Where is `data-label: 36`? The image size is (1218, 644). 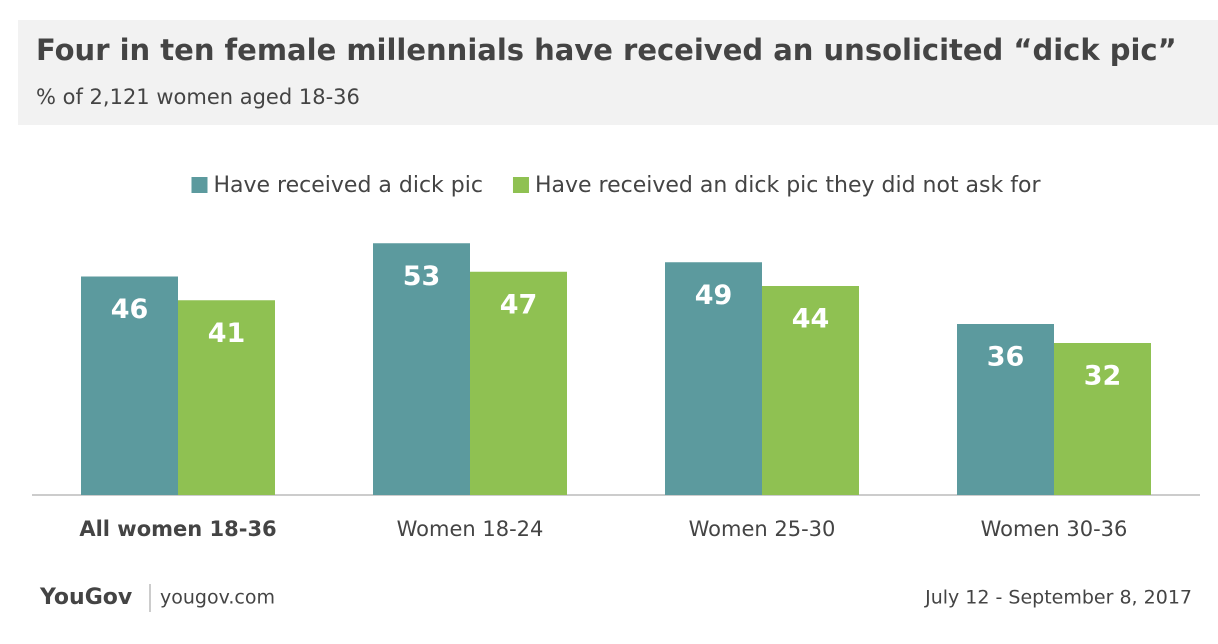 data-label: 36 is located at coordinates (1006, 357).